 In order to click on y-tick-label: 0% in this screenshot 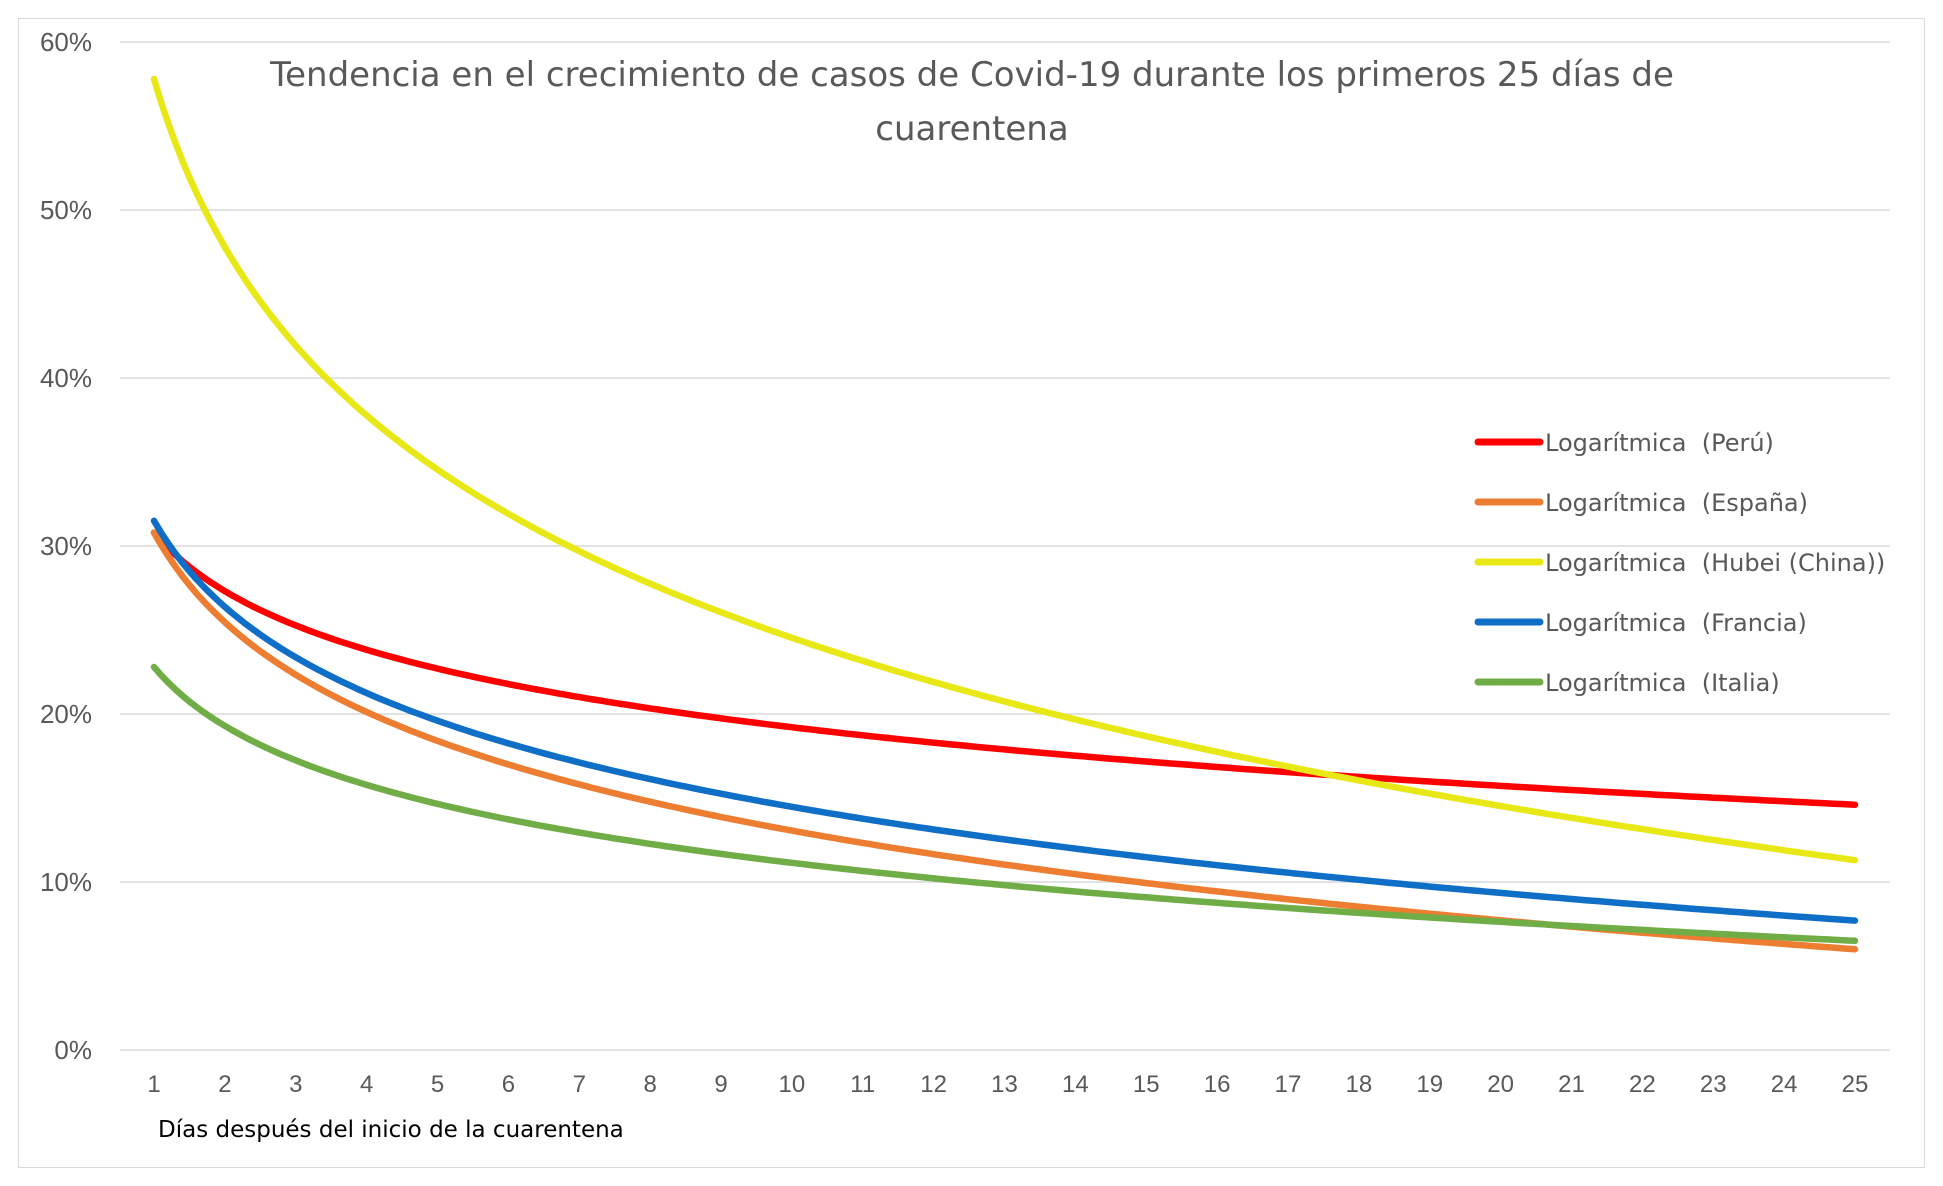, I will do `click(73, 1050)`.